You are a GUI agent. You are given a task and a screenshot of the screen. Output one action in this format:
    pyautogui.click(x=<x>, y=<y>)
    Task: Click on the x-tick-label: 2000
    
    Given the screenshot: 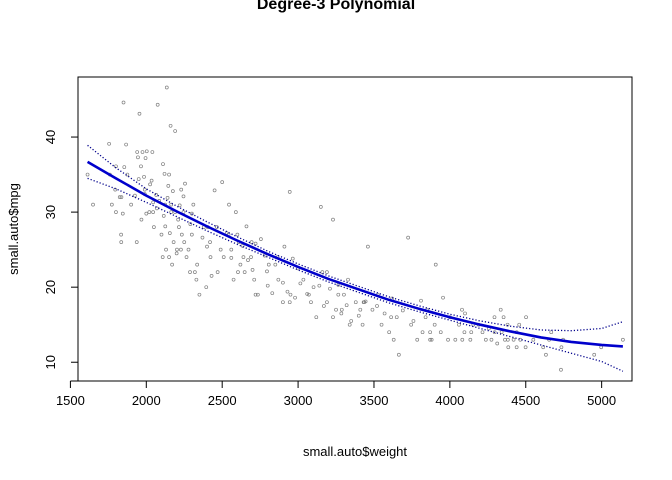 What is the action you would take?
    pyautogui.click(x=146, y=400)
    